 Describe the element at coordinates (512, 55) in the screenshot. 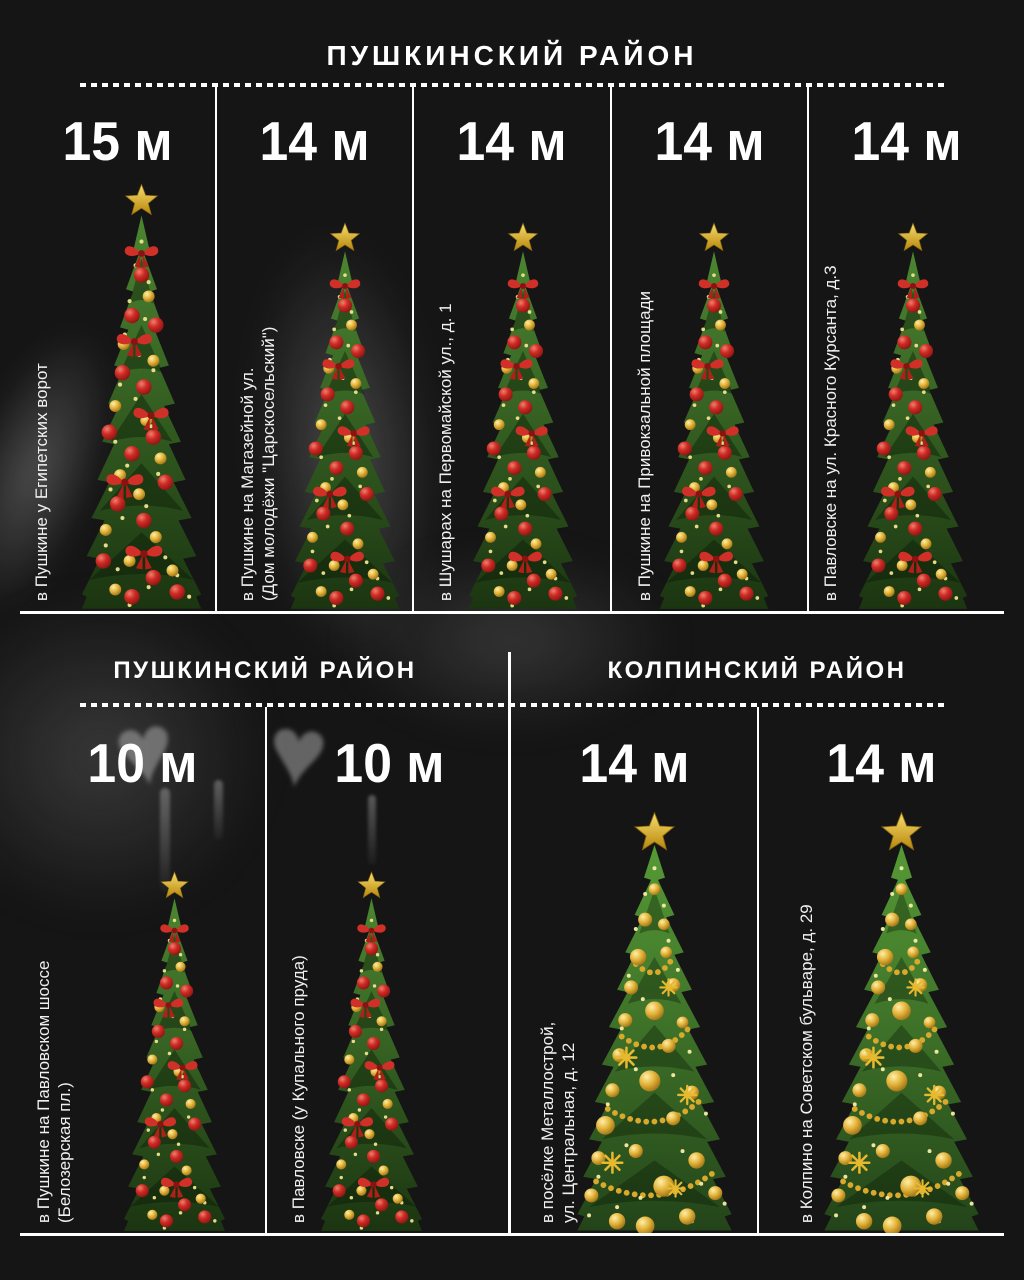

I see `section-title-pushkinsky-top: ПУШКИНСКИЙ РАЙОН` at that location.